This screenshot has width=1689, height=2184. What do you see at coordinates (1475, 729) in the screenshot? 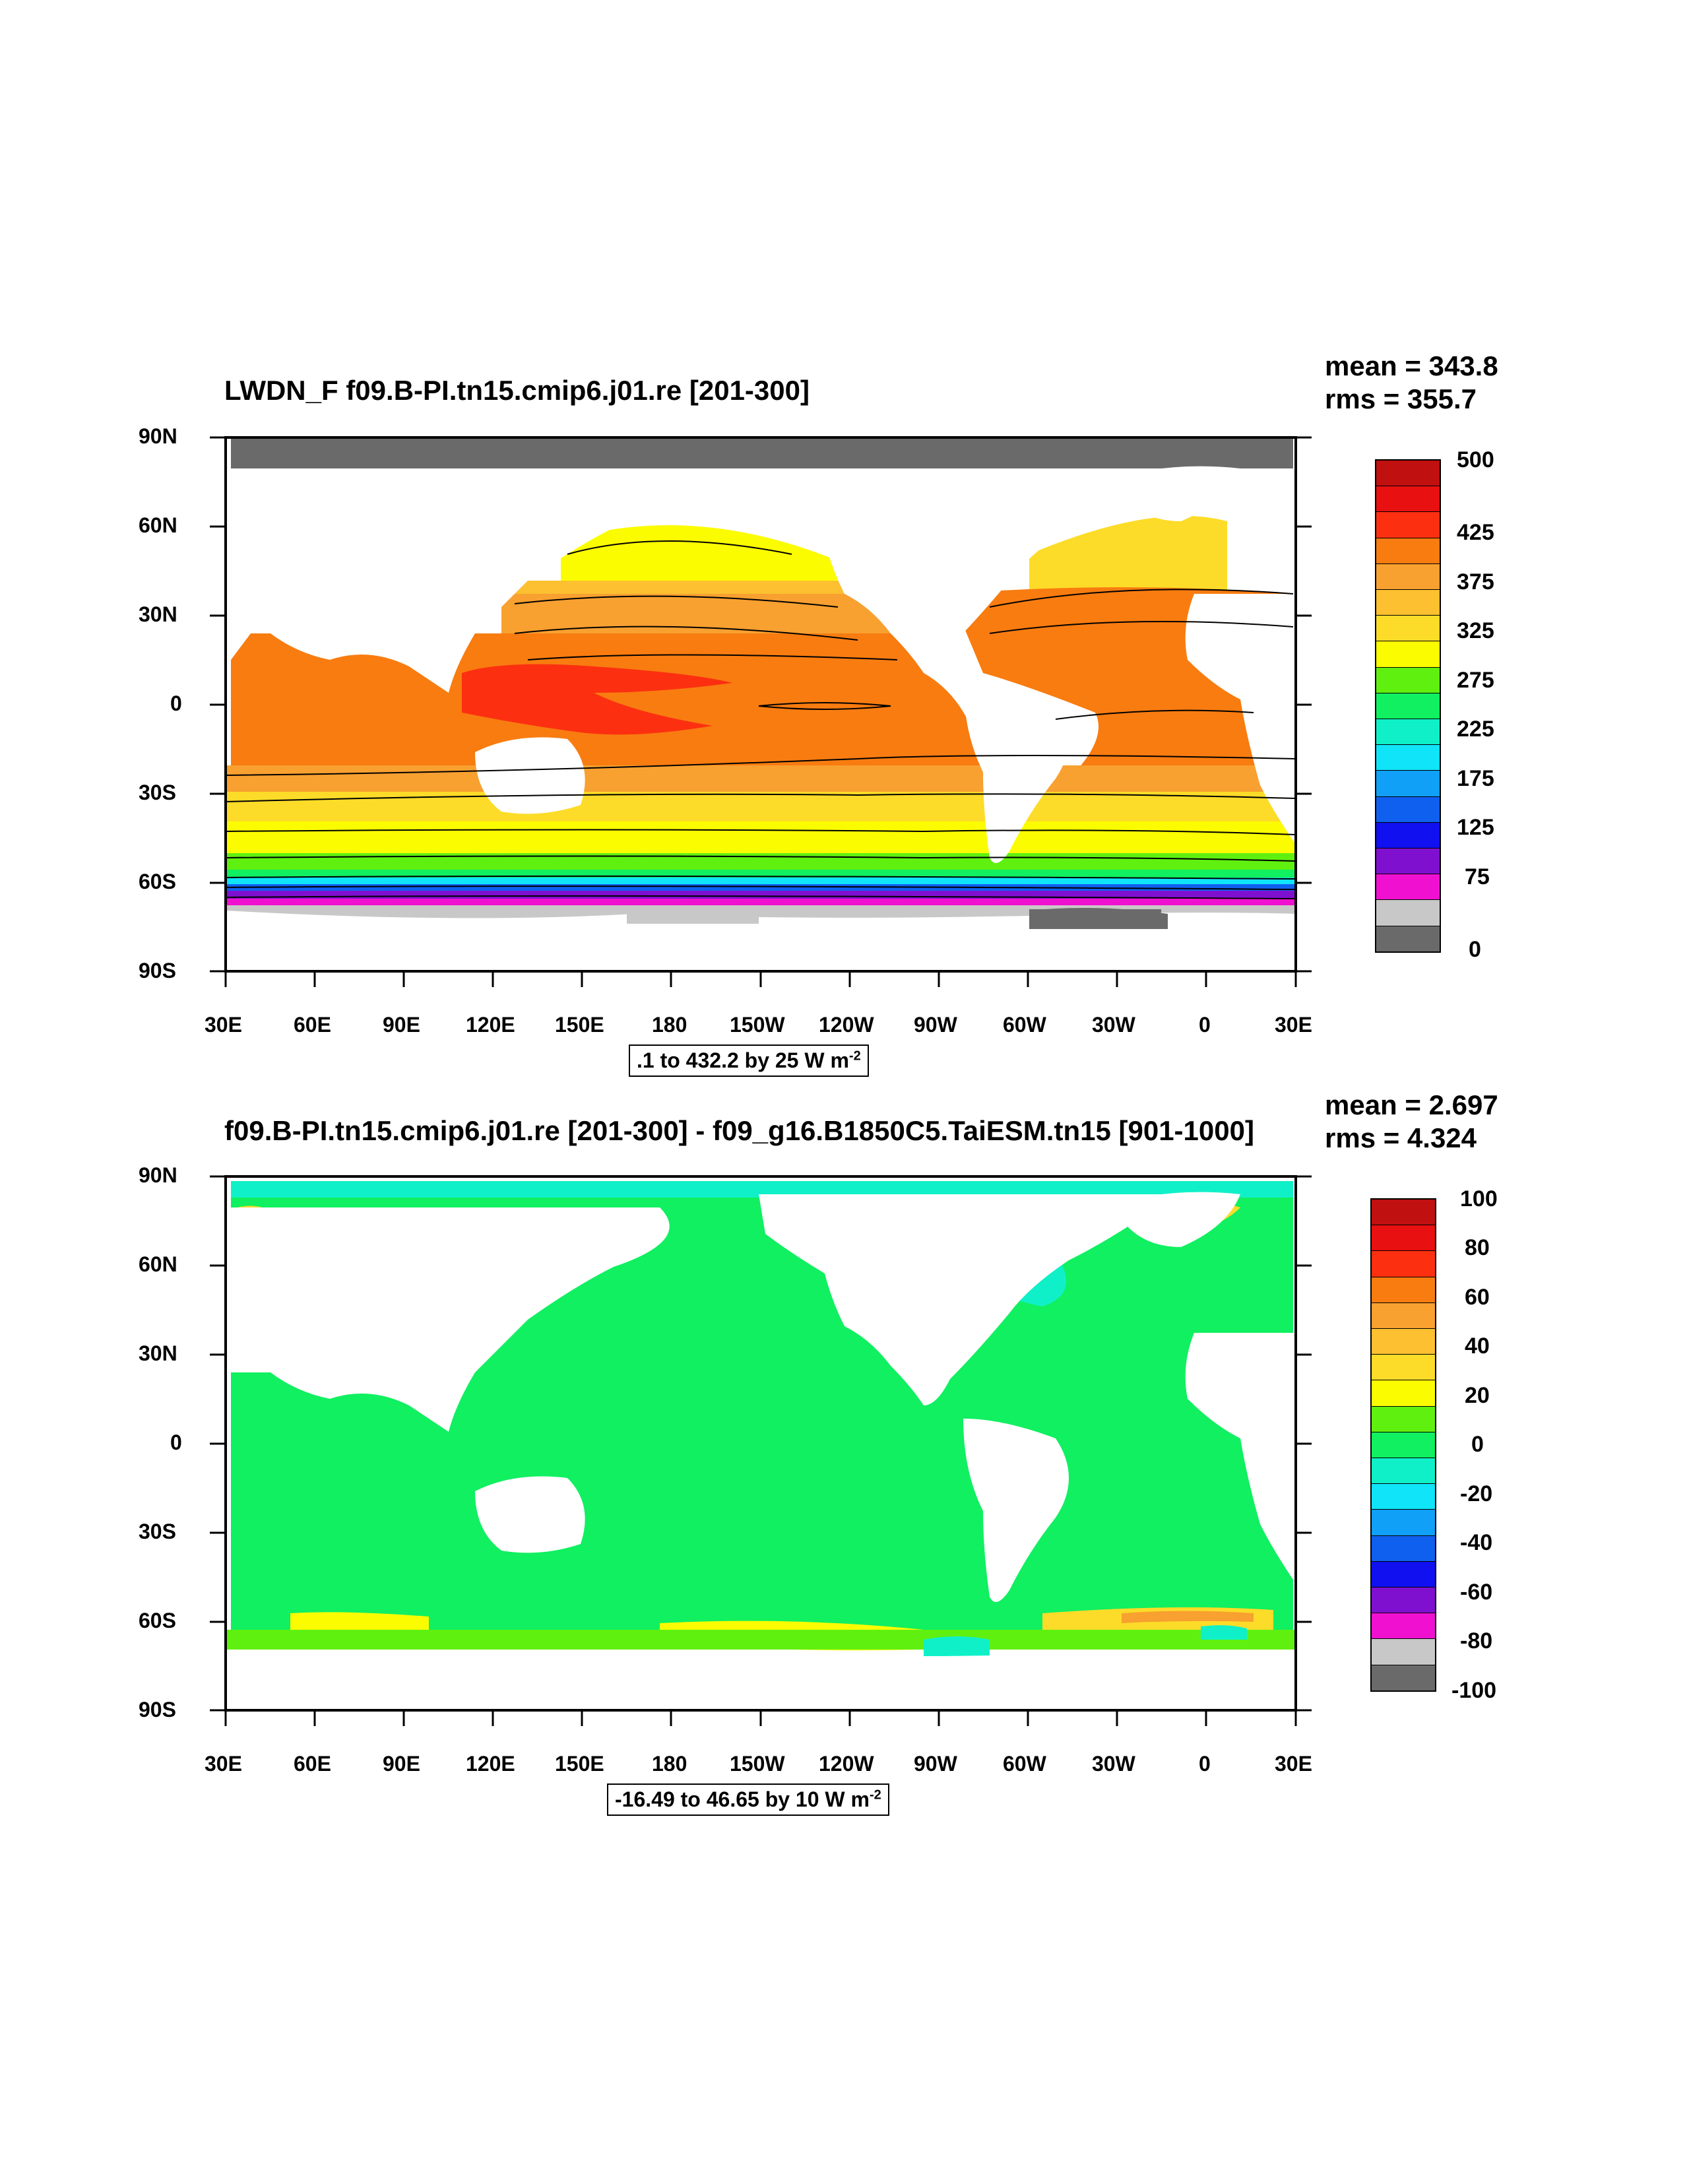
I see `colorbar-label: 225` at bounding box center [1475, 729].